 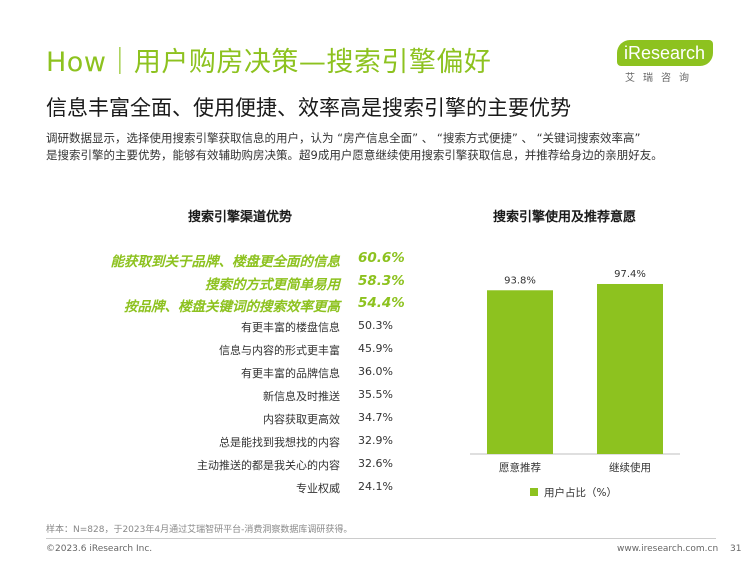 What do you see at coordinates (375, 371) in the screenshot?
I see `advantage-value: 36.0%` at bounding box center [375, 371].